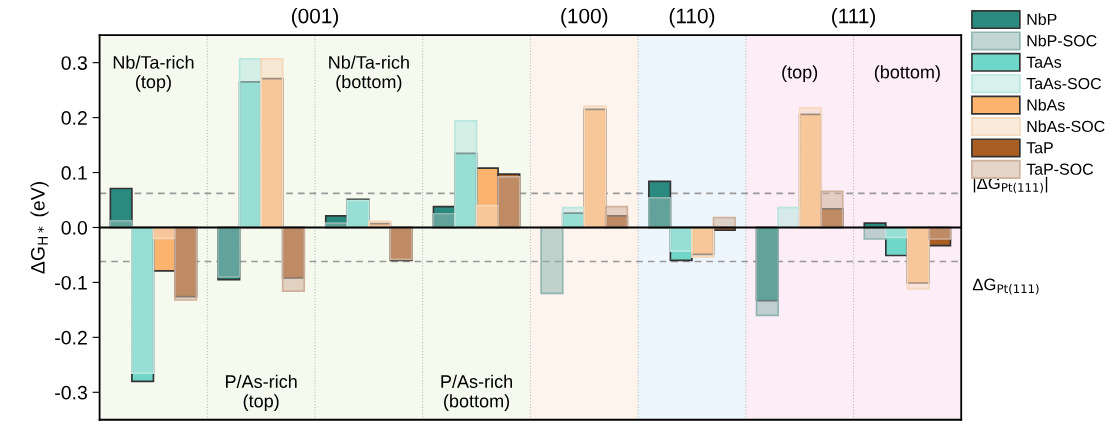 The image size is (1119, 424). Describe the element at coordinates (1062, 40) in the screenshot. I see `legend-label: NbP-SOC` at that location.